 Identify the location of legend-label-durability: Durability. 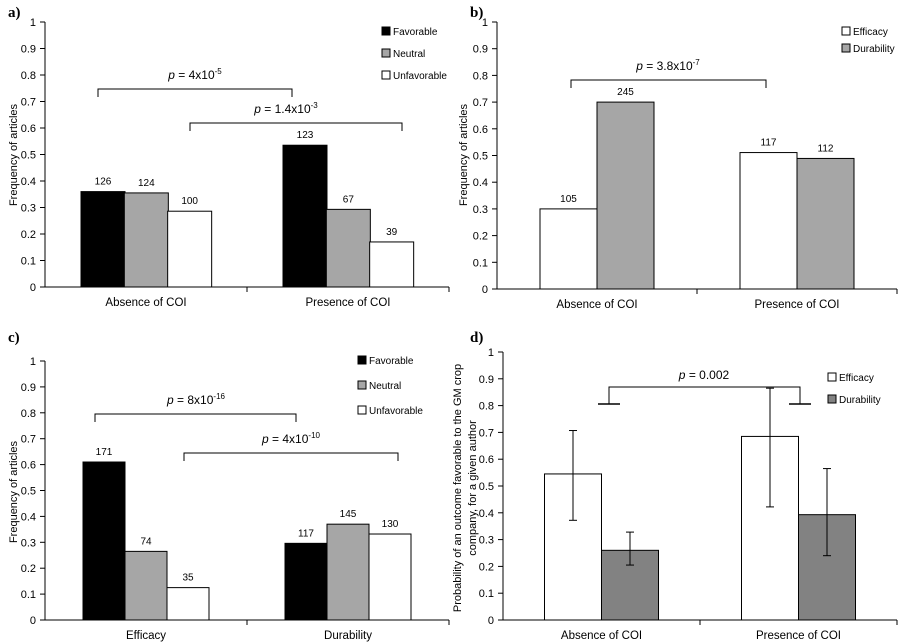
(874, 49).